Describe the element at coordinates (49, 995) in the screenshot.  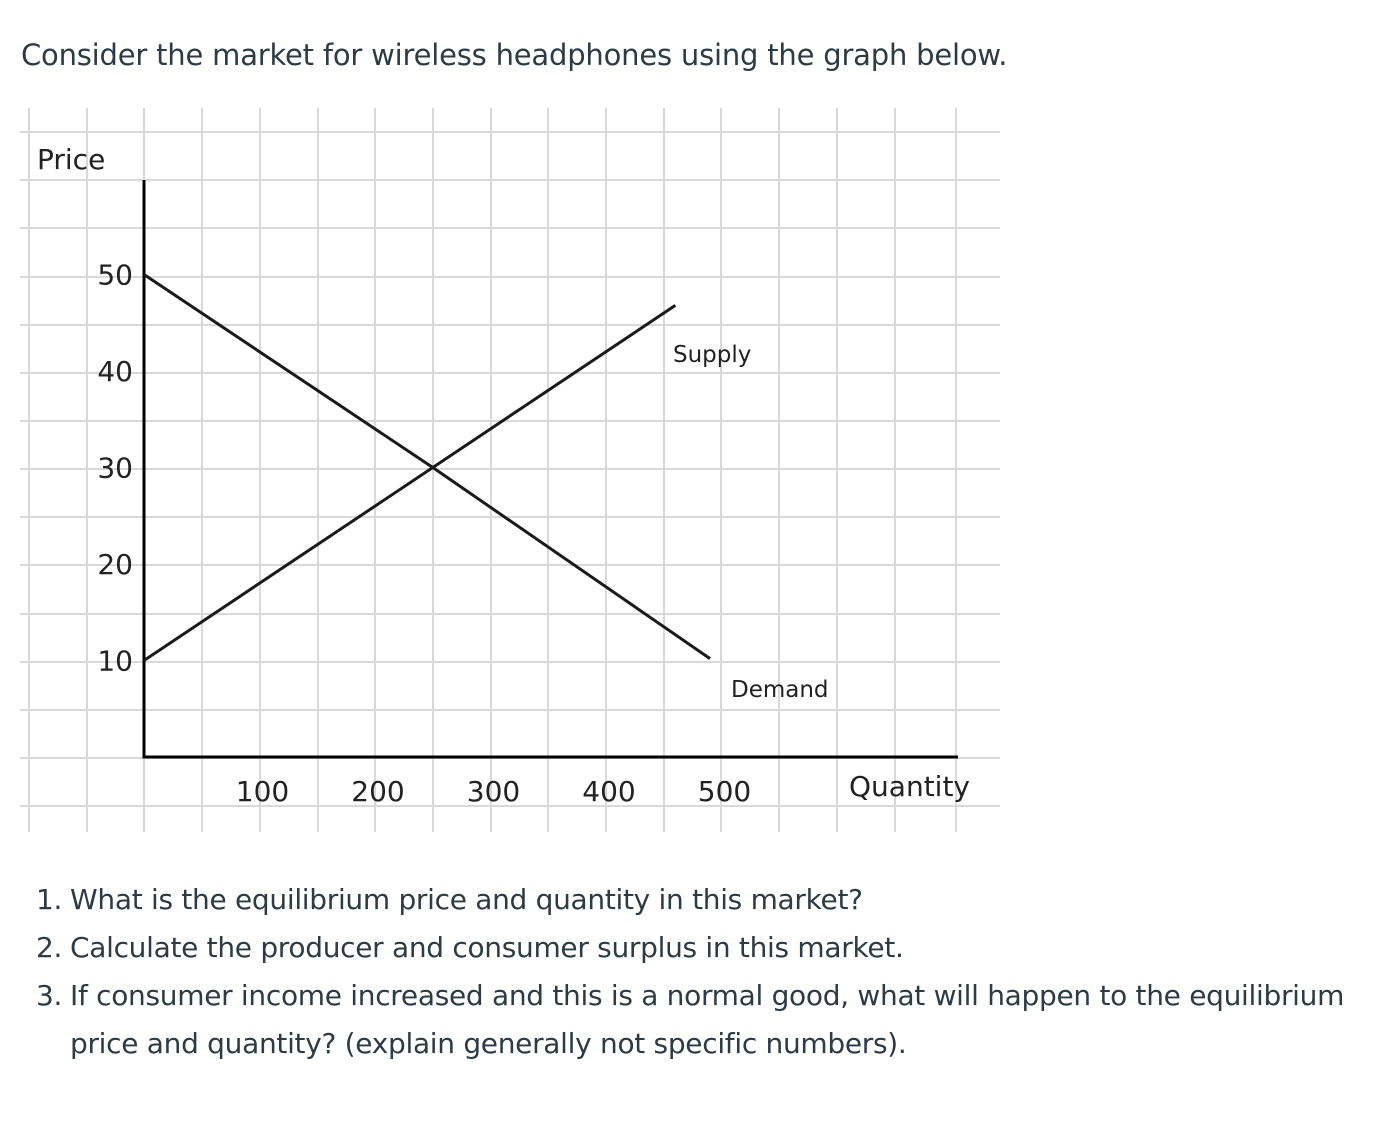
I see `question-number: 3.` at that location.